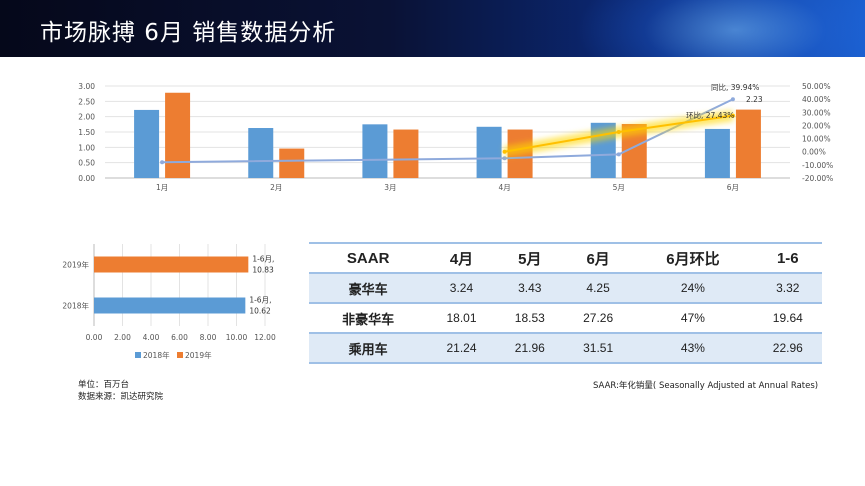 The height and width of the screenshot is (486, 865). Describe the element at coordinates (406, 153) in the screenshot. I see `bar-3月-s1` at that location.